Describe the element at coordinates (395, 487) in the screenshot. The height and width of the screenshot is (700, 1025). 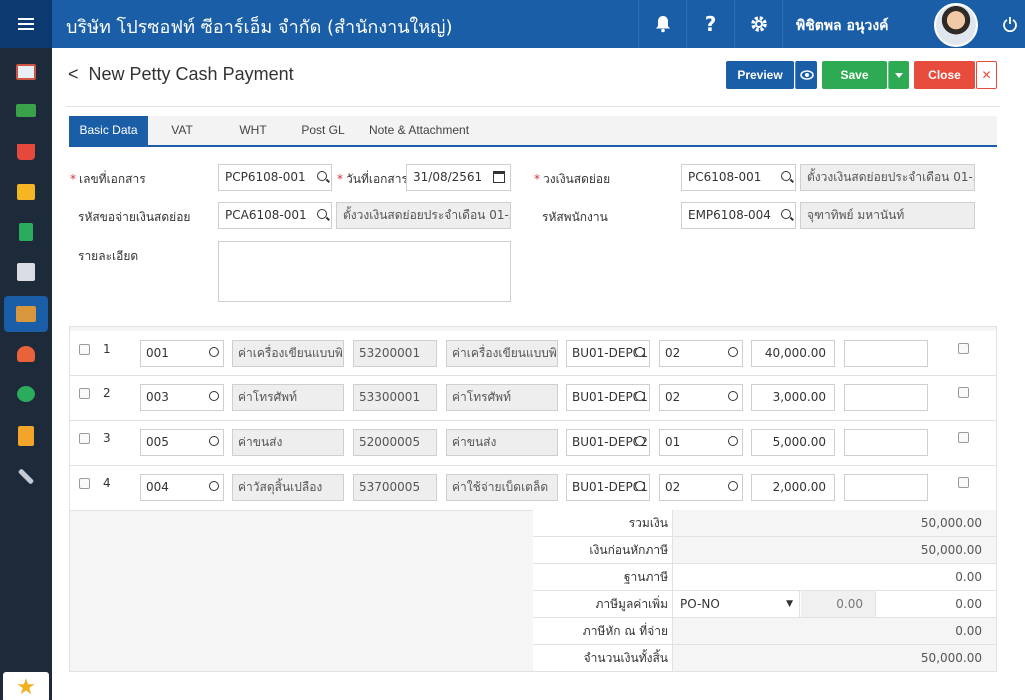
I see `account-code: 53700005` at that location.